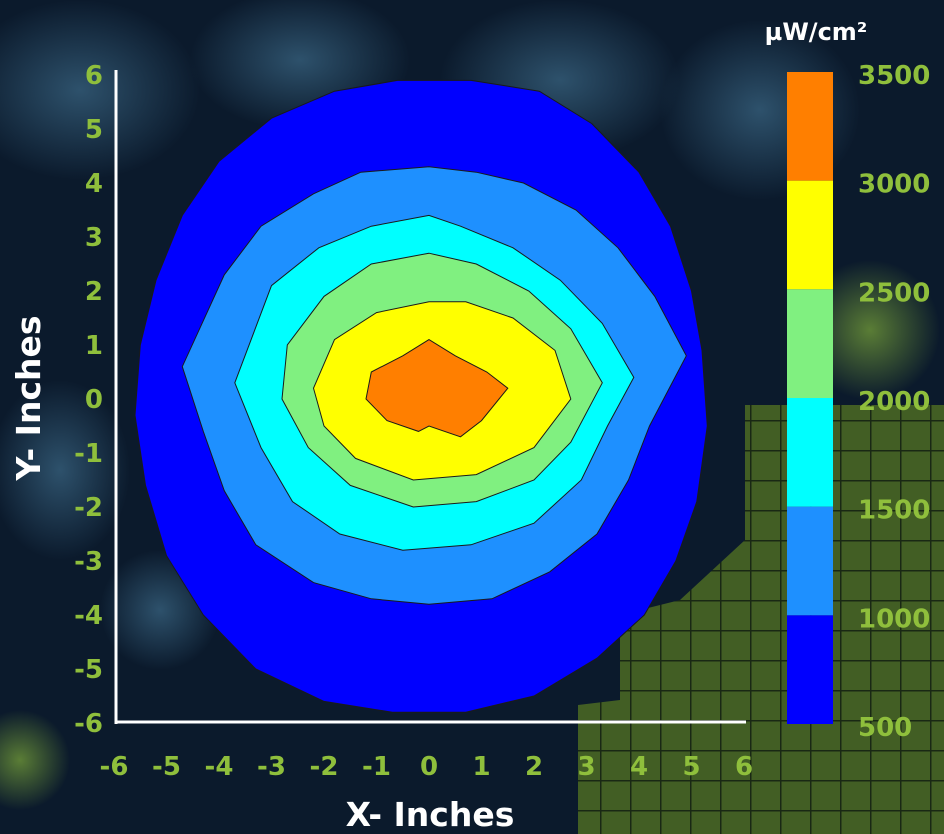 The height and width of the screenshot is (834, 944). Describe the element at coordinates (88, 562) in the screenshot. I see `y-tick-label: -3` at that location.